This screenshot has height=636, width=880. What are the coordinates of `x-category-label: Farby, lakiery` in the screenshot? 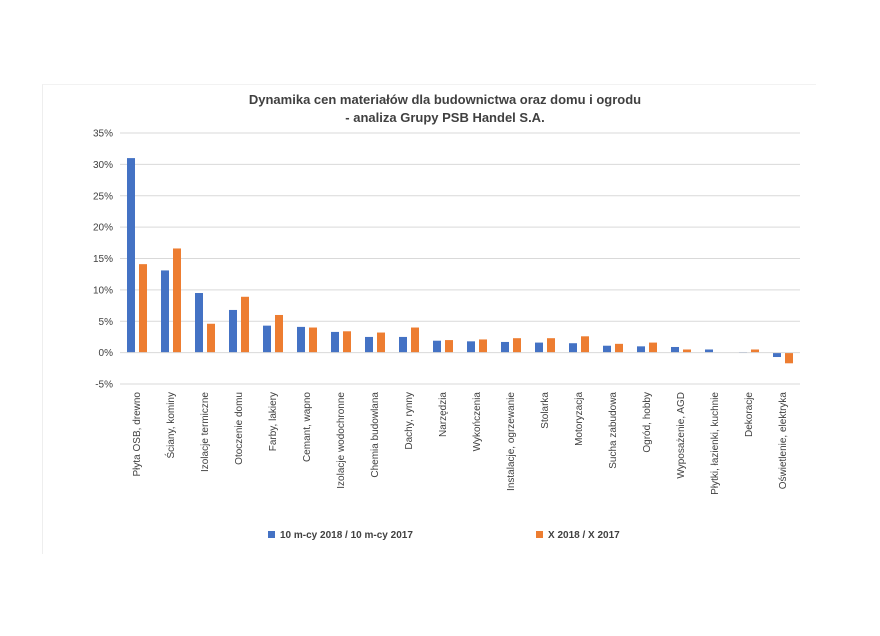 It's located at (273, 421).